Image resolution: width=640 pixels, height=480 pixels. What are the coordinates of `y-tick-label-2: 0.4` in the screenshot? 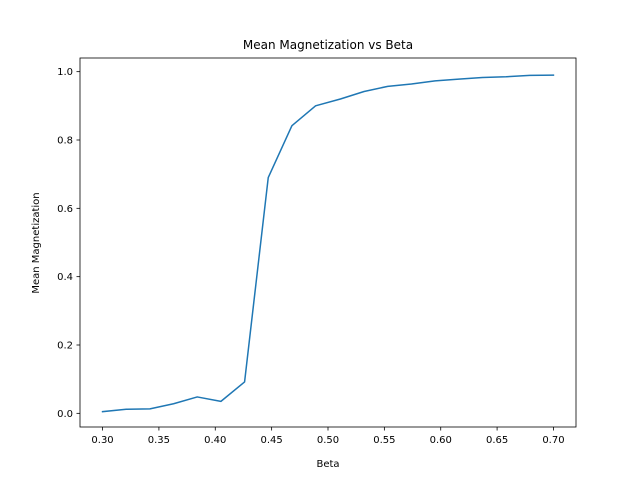 It's located at (65, 277).